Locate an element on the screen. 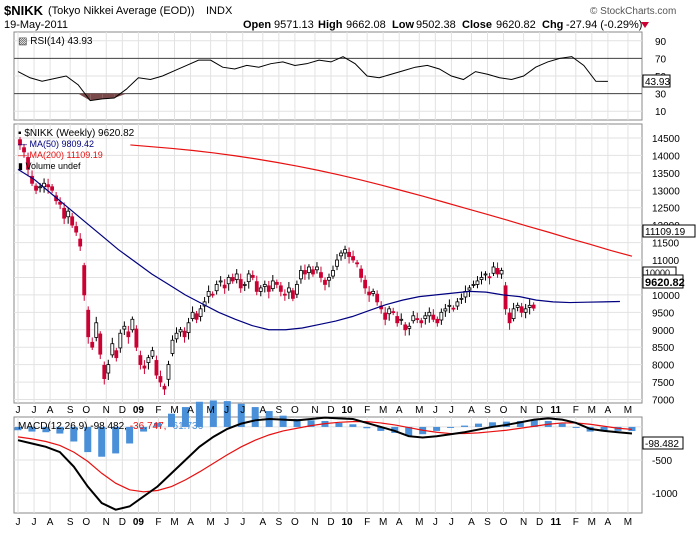  x-tick-label: N is located at coordinates (523, 410).